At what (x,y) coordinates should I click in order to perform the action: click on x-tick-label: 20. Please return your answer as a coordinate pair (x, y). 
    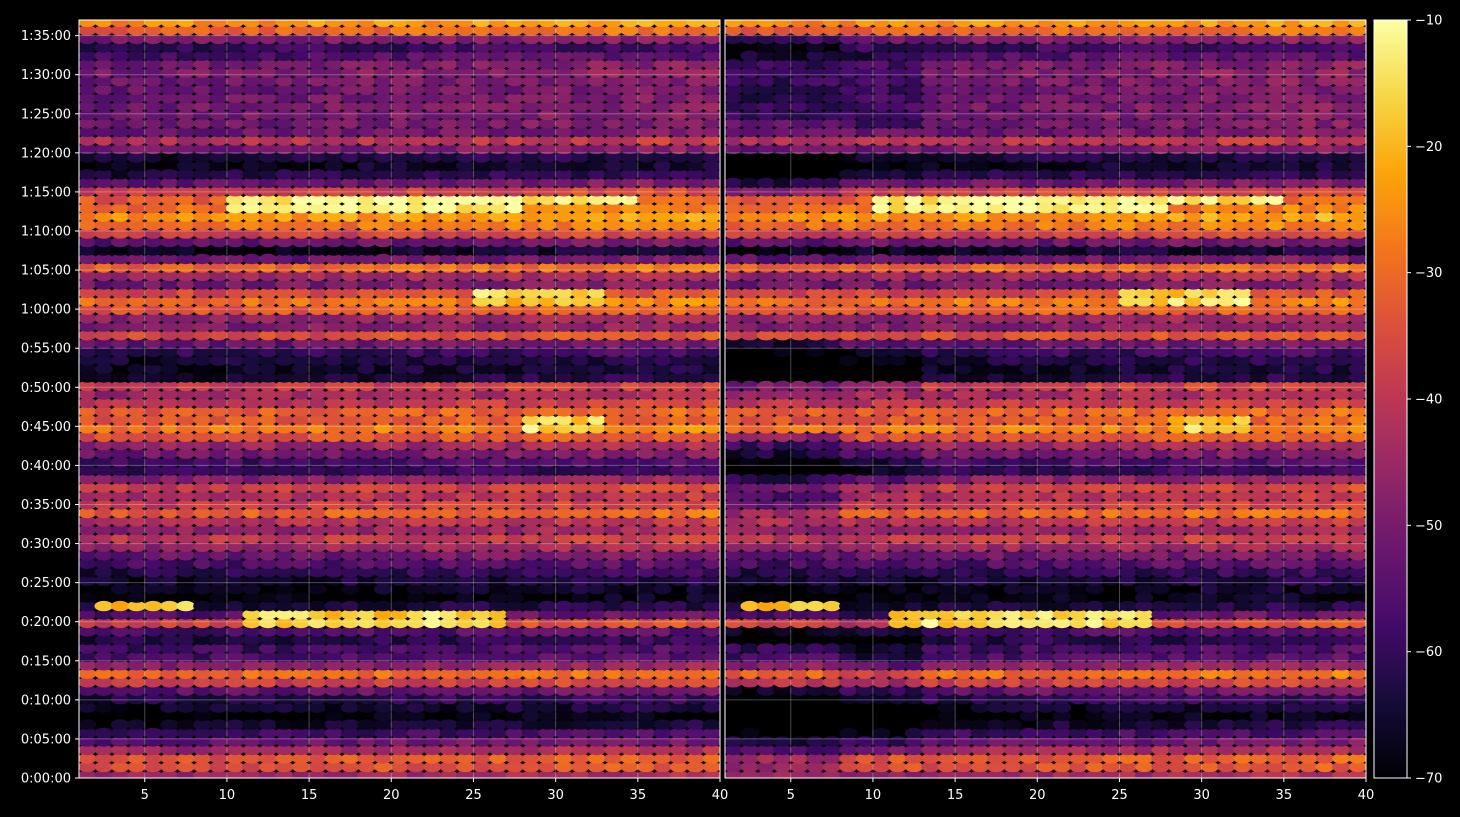
    Looking at the image, I should click on (391, 795).